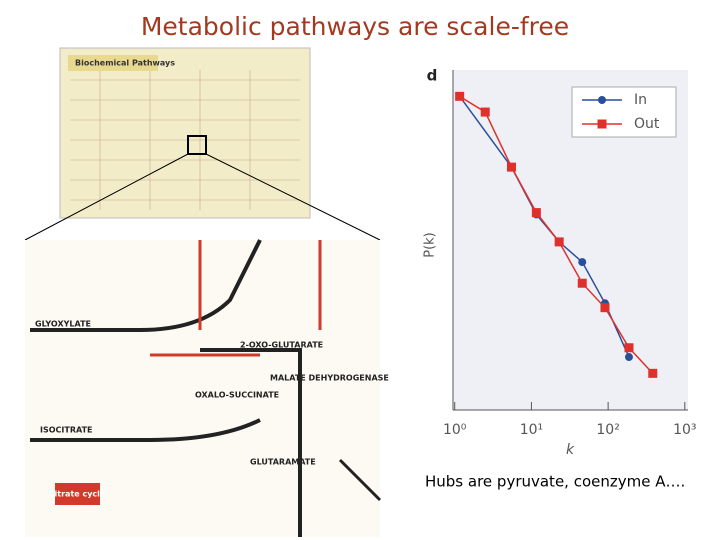 The width and height of the screenshot is (720, 540). What do you see at coordinates (684, 430) in the screenshot?
I see `x-tick-label: 10³` at bounding box center [684, 430].